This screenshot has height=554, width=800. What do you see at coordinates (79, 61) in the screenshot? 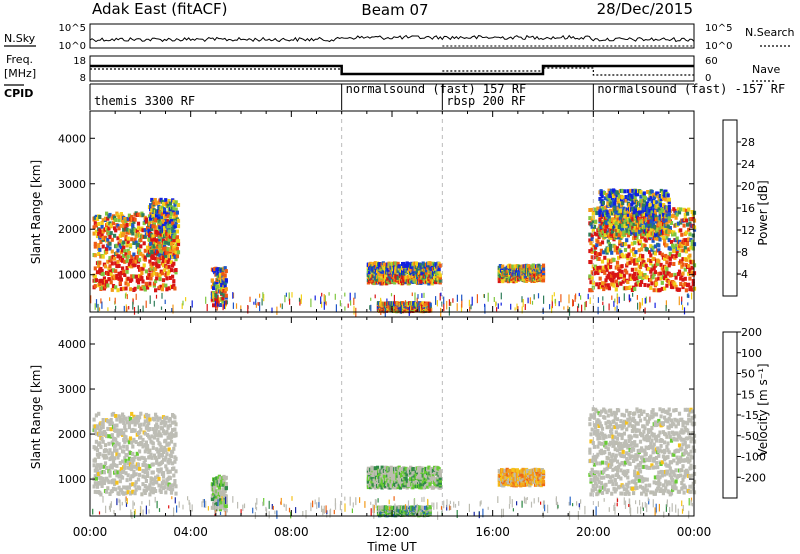
I see `freq-left-tick-top: 18` at bounding box center [79, 61].